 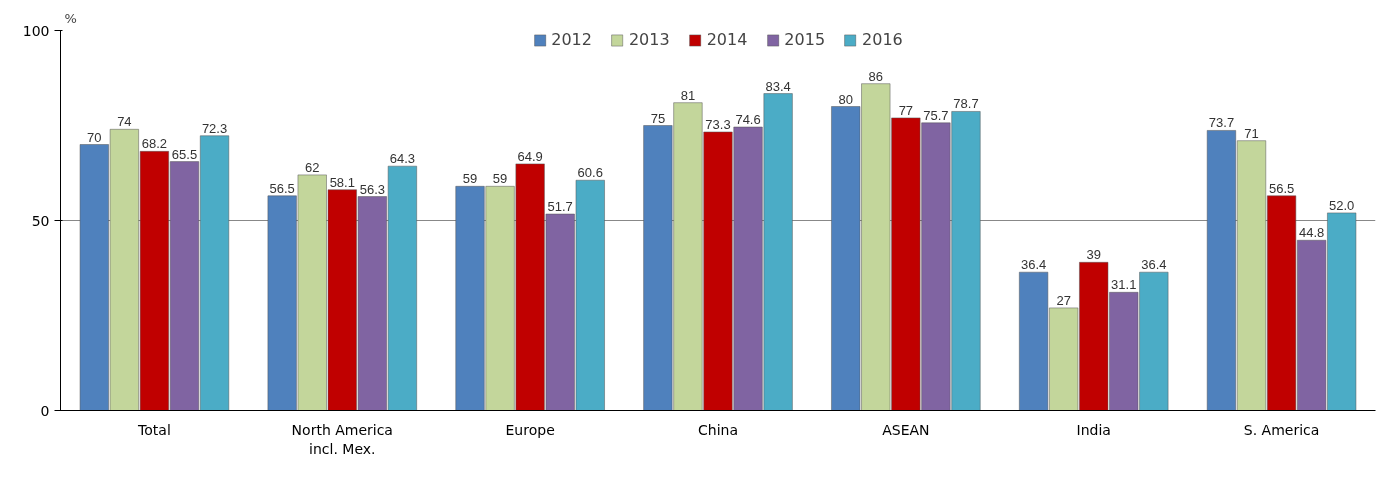 What do you see at coordinates (1281, 429) in the screenshot?
I see `x-tick-label: S. America` at bounding box center [1281, 429].